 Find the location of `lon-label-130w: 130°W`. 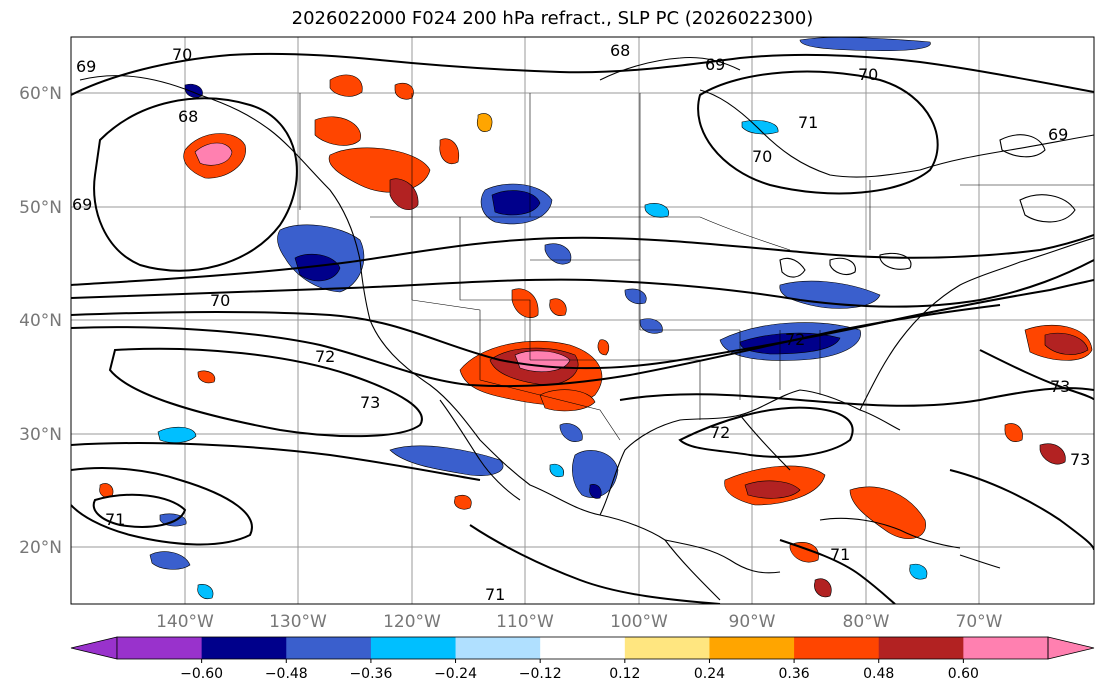

lon-label-130w: 130°W is located at coordinates (298, 622).